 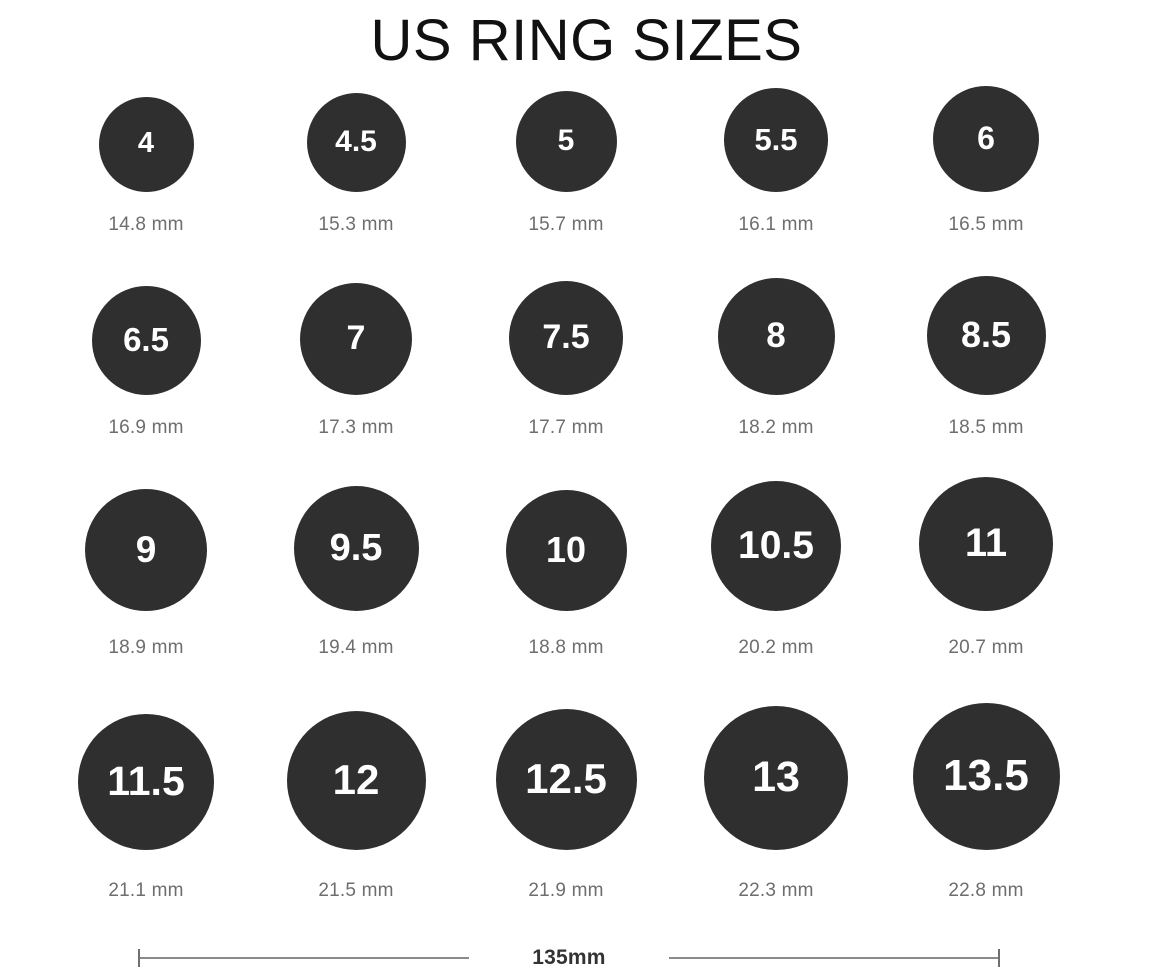 What do you see at coordinates (986, 427) in the screenshot?
I see `ring-diameter-label: 18.5 mm` at bounding box center [986, 427].